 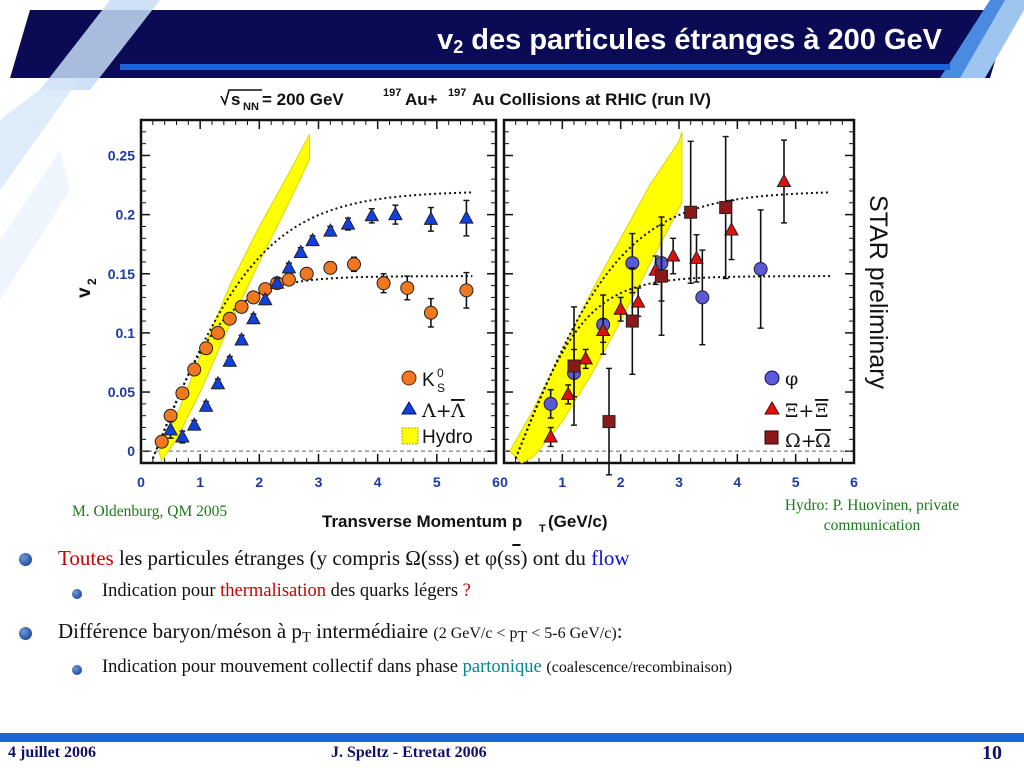 I want to click on x-axis-label: Transverse Momentum p T (GeV/c), so click(x=465, y=523).